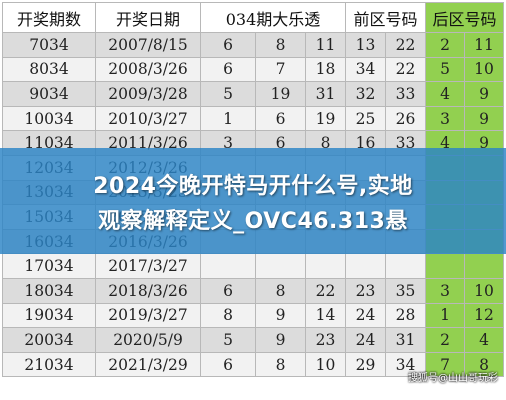 This screenshot has width=506, height=400. What do you see at coordinates (49, 364) in the screenshot?
I see `table-cell: 21034` at bounding box center [49, 364].